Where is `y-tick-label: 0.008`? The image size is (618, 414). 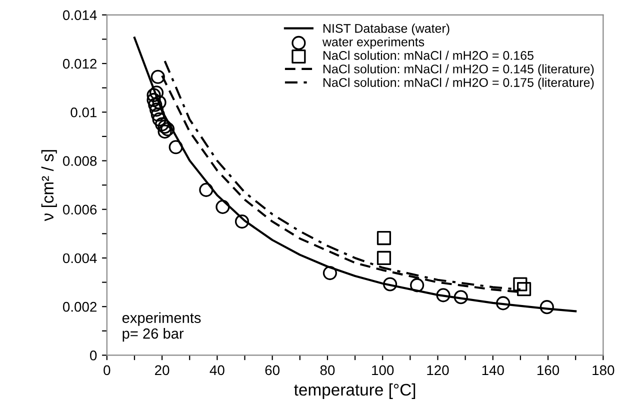
y-tick-label: 0.008 is located at coordinates (79, 161).